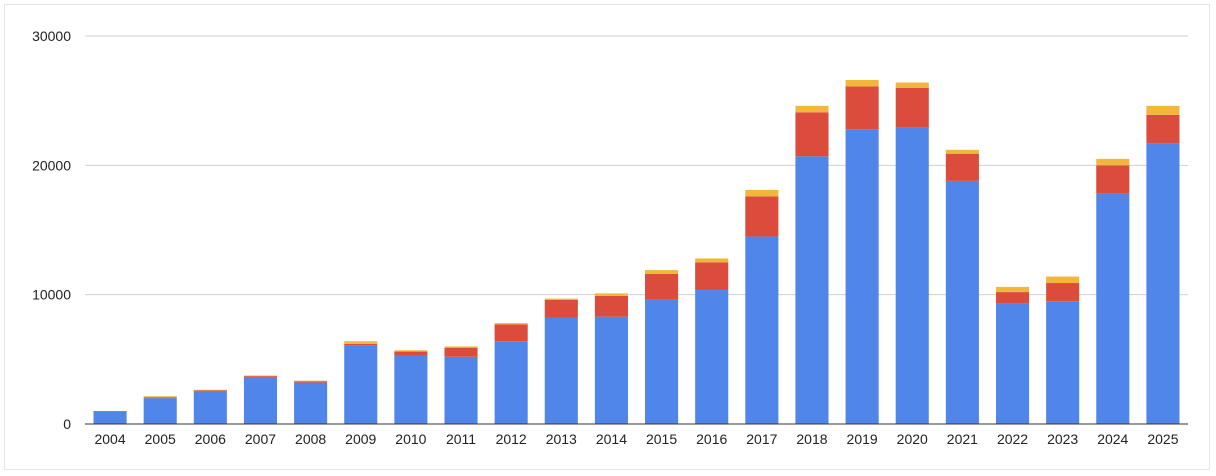 The image size is (1216, 476). I want to click on x-tick-label: 2007, so click(260, 439).